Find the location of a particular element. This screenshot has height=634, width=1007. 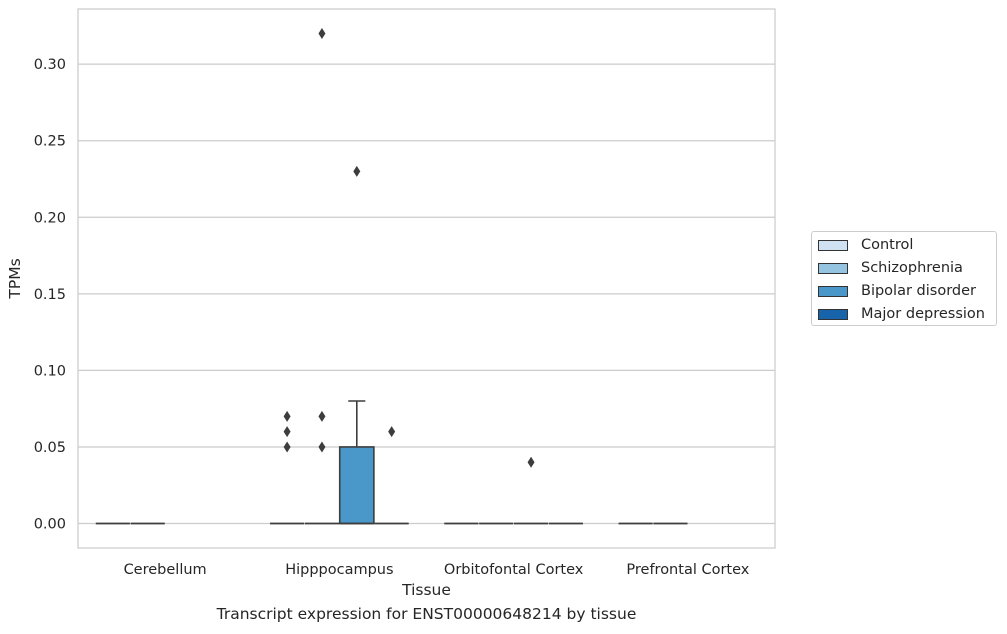

y-tick-label: 0.05 is located at coordinates (50, 448).